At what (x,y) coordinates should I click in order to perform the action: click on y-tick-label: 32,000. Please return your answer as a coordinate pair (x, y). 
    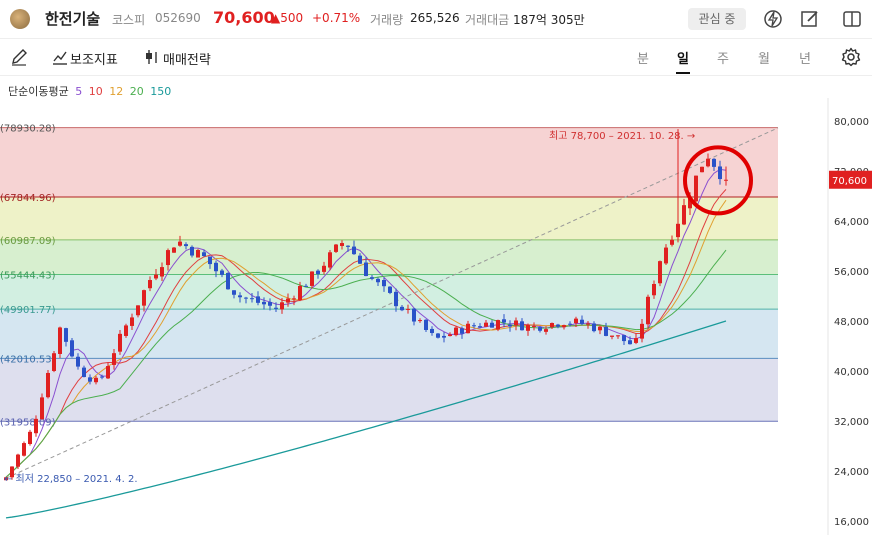
    Looking at the image, I should click on (851, 422).